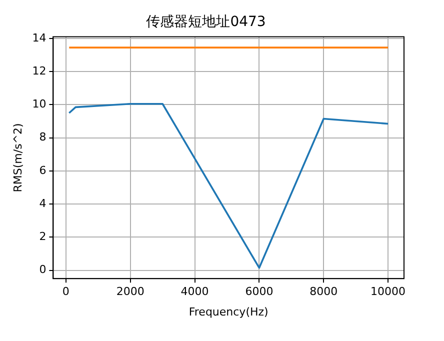 Image resolution: width=444 pixels, height=341 pixels. I want to click on y-tick-label: 2, so click(42, 237).